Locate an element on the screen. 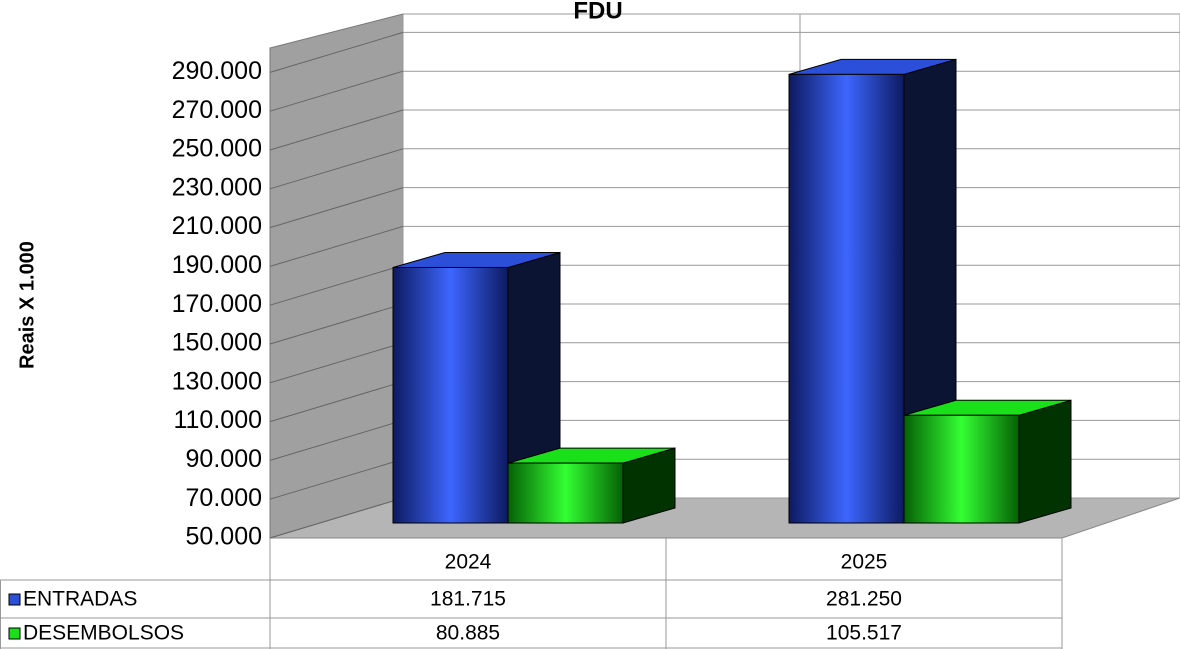 The image size is (1180, 649). y-tick-label: 110.000 is located at coordinates (217, 420).